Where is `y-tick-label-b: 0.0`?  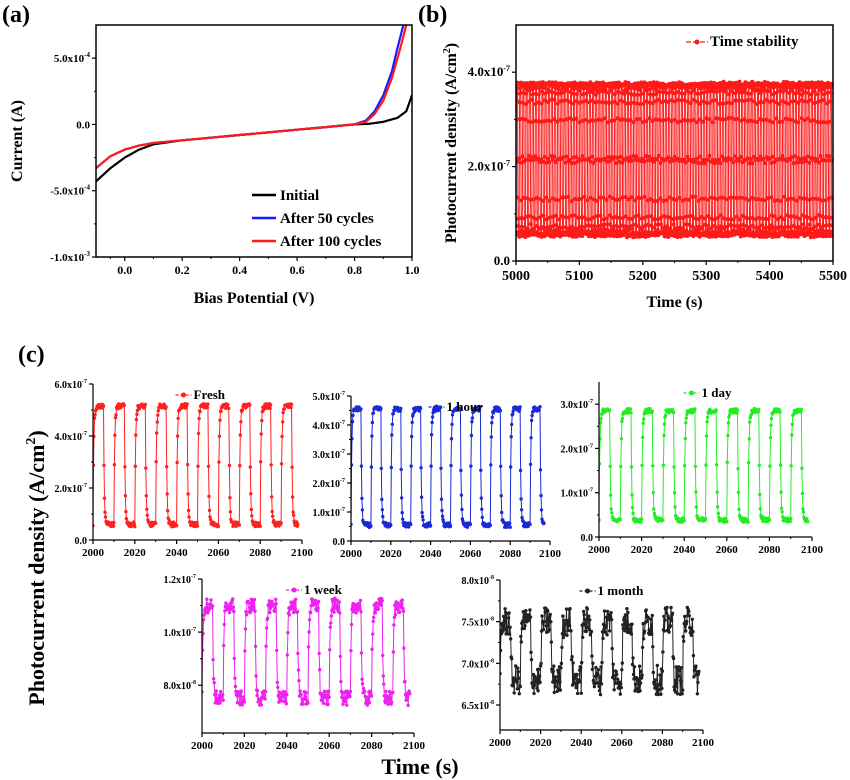 y-tick-label-b: 0.0 is located at coordinates (502, 260).